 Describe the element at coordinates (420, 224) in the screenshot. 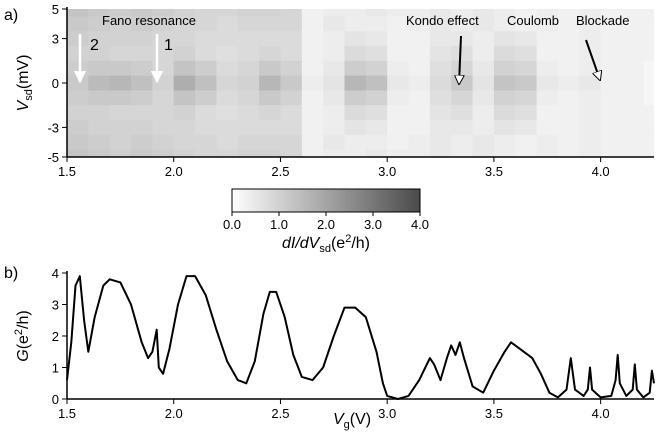

I see `colorbar-tick-label: 4.0` at that location.